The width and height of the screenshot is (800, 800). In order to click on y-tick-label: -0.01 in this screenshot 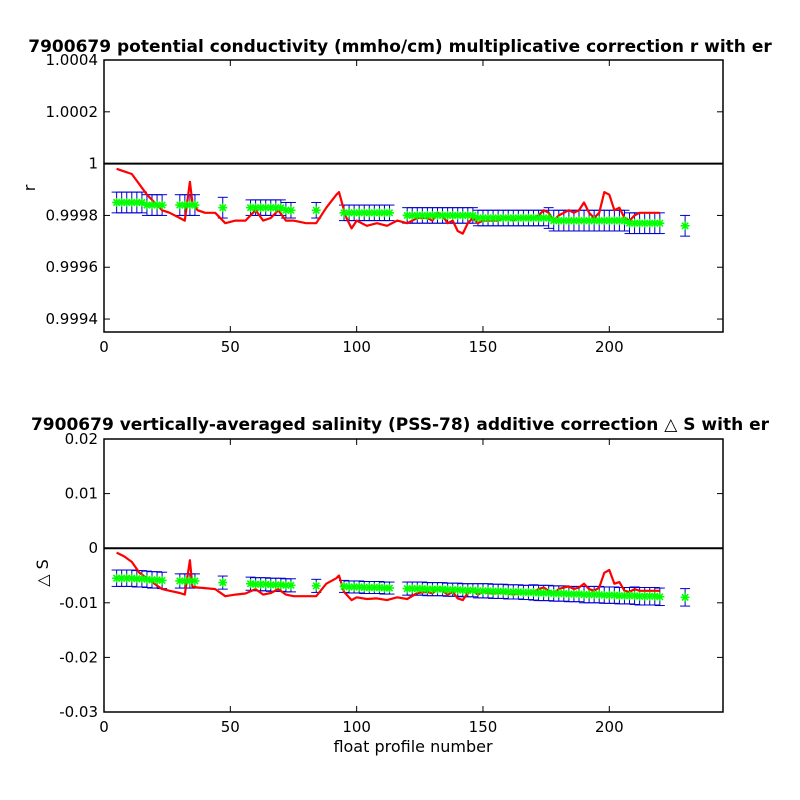, I will do `click(78, 603)`.